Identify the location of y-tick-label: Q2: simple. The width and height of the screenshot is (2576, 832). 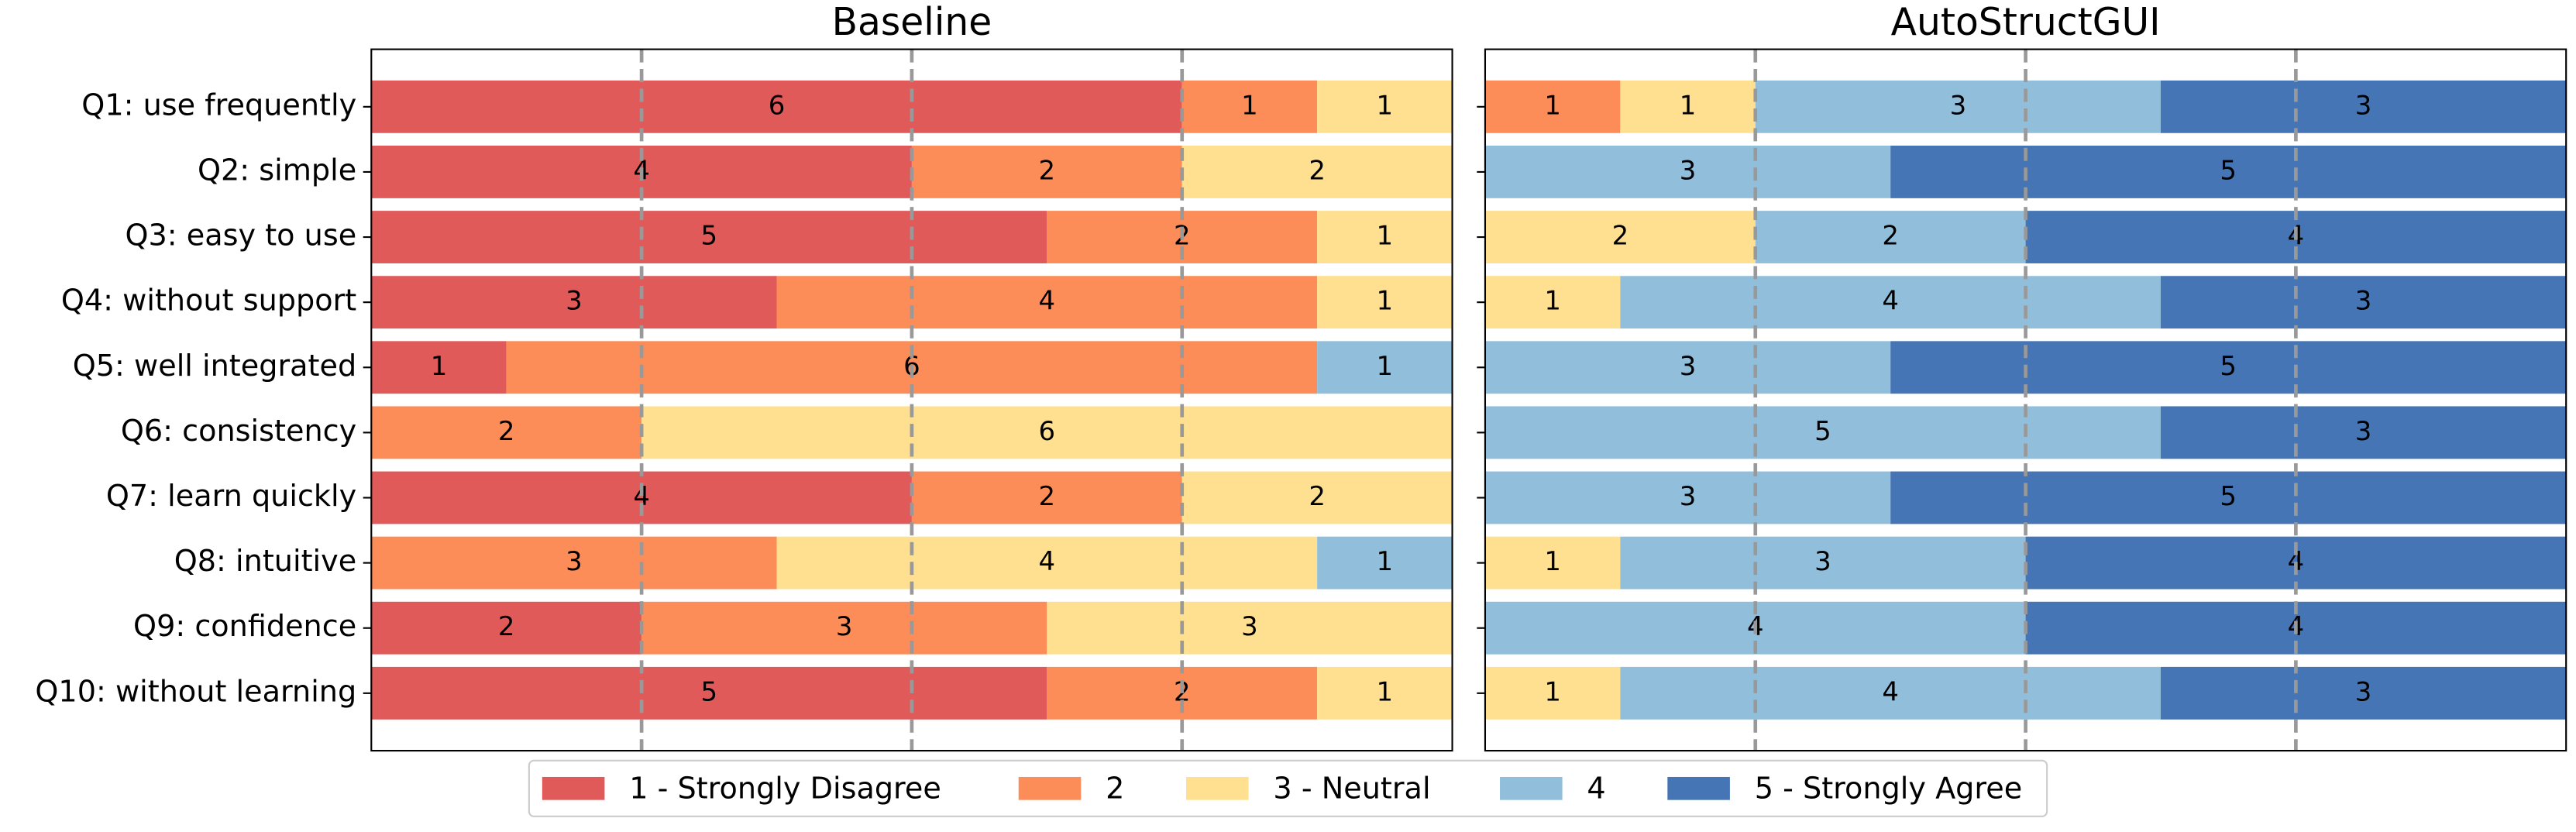
(277, 170).